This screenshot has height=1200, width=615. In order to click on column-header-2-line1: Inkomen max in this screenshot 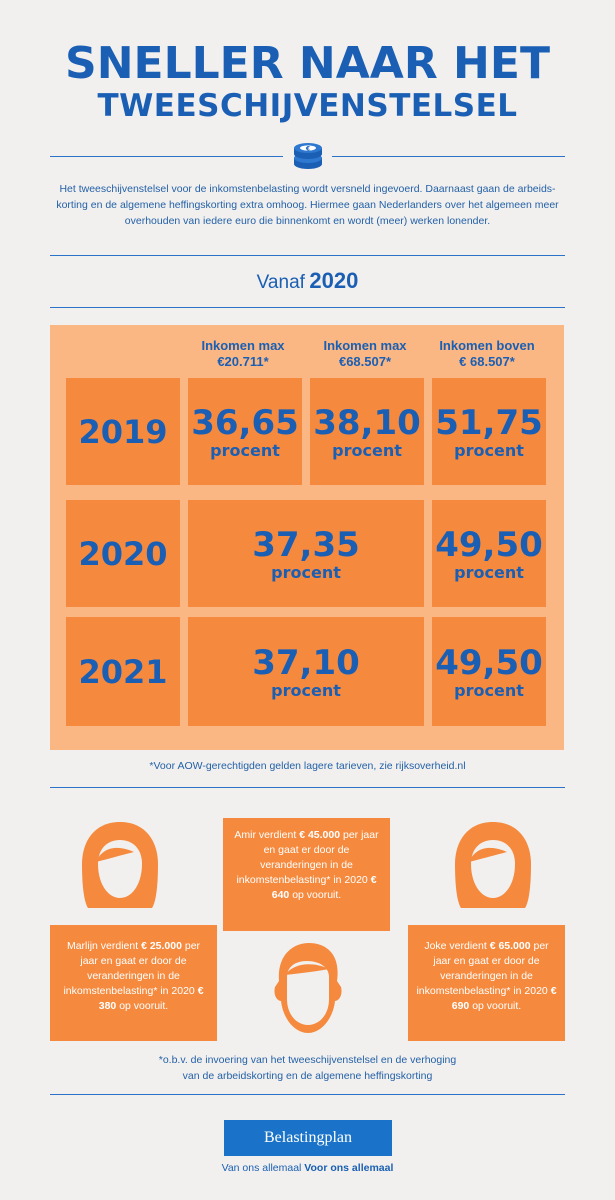, I will do `click(365, 345)`.